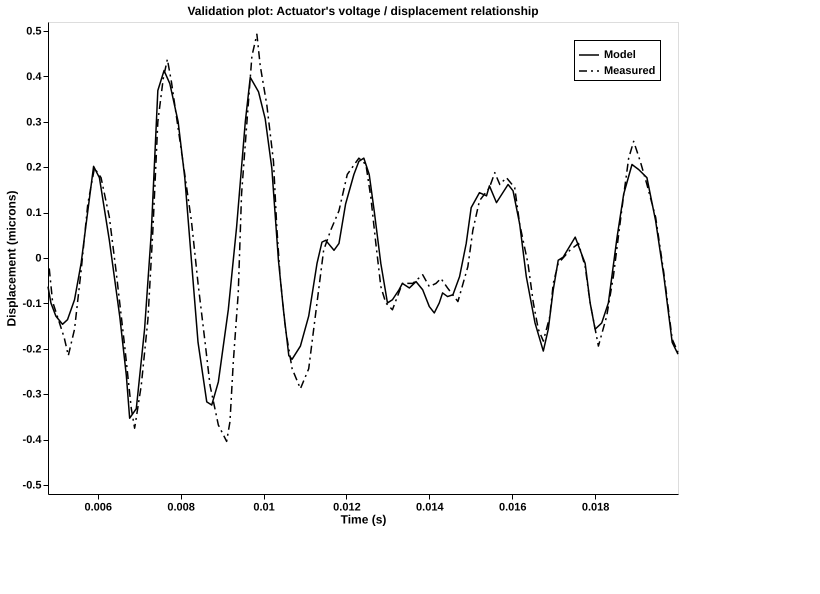 This screenshot has height=594, width=820. What do you see at coordinates (34, 122) in the screenshot?
I see `y-tick-label: 0.3` at bounding box center [34, 122].